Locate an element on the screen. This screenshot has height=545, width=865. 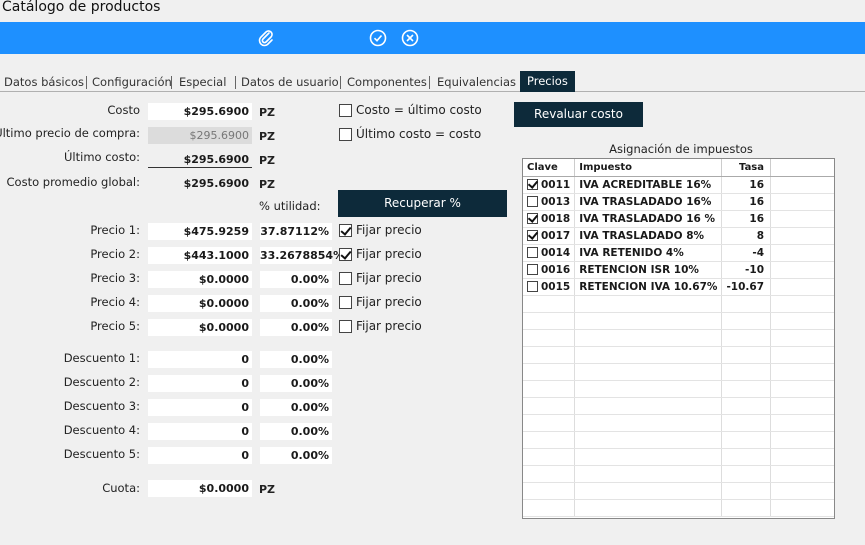
table-row: 0011 IVA ACREDITABLE 16% 16 is located at coordinates (678, 185).